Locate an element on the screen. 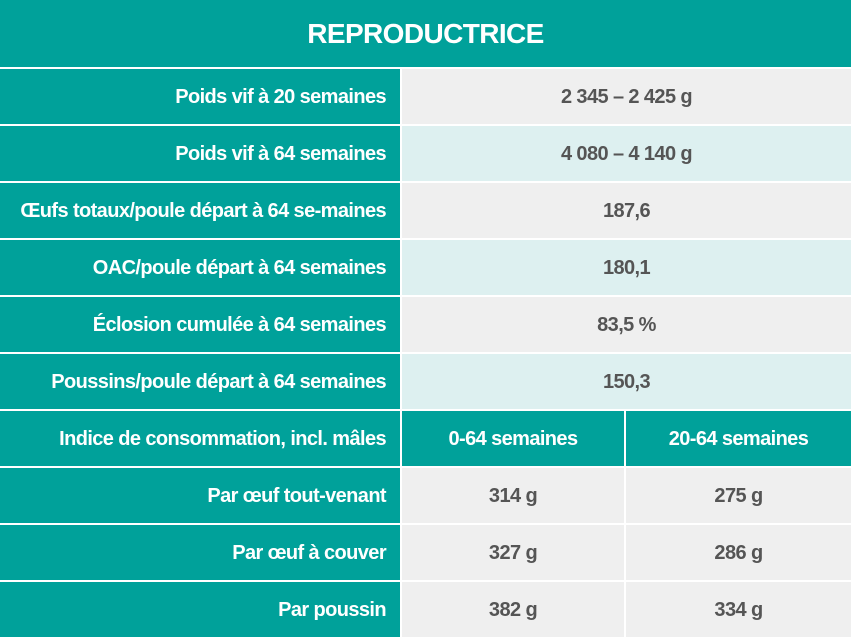 This screenshot has width=853, height=639. row-label: Poids vif à 64 semaines is located at coordinates (201, 154).